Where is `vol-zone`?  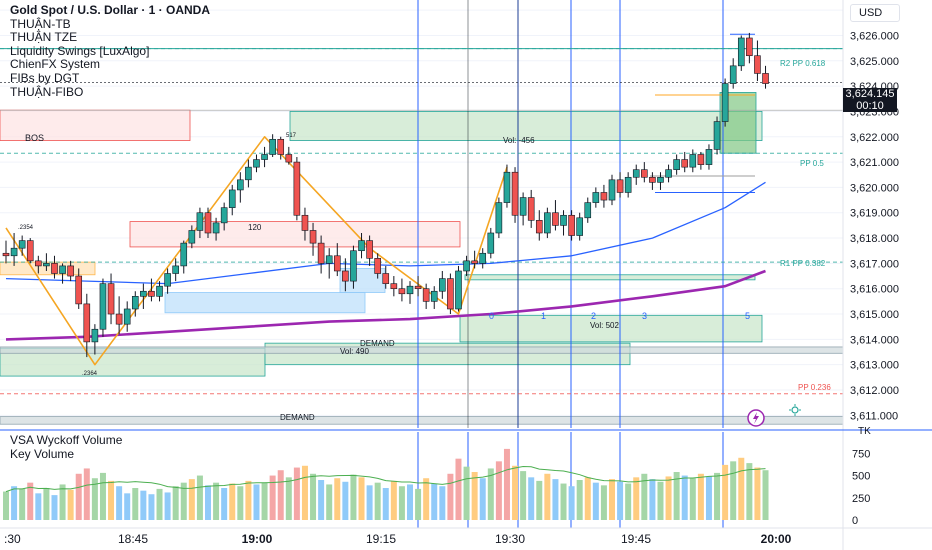 vol-zone is located at coordinates (447, 354).